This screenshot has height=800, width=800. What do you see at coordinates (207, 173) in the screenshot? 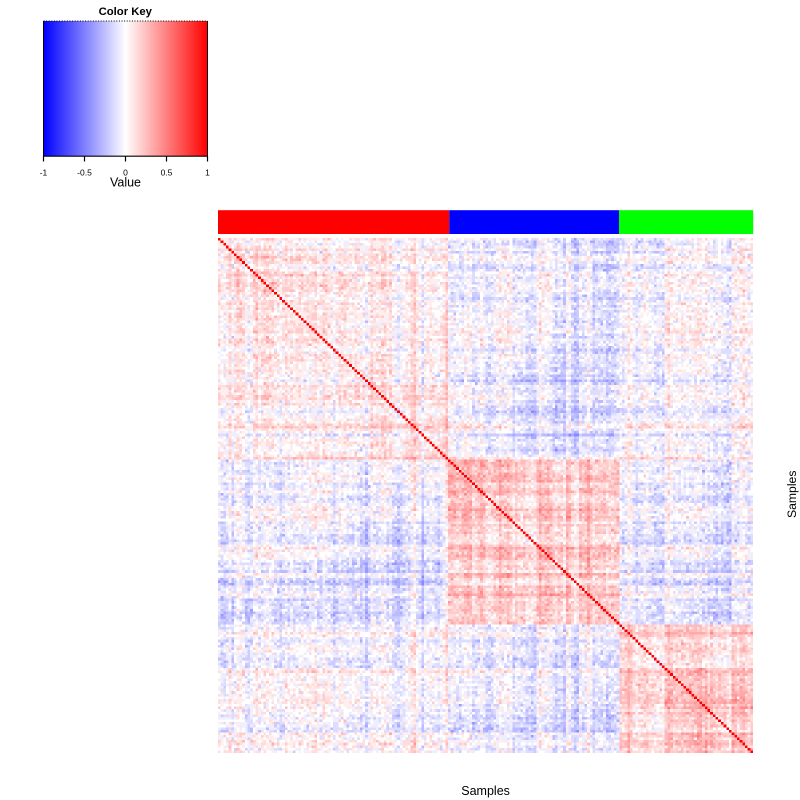
I see `svg-text: 1` at bounding box center [207, 173].